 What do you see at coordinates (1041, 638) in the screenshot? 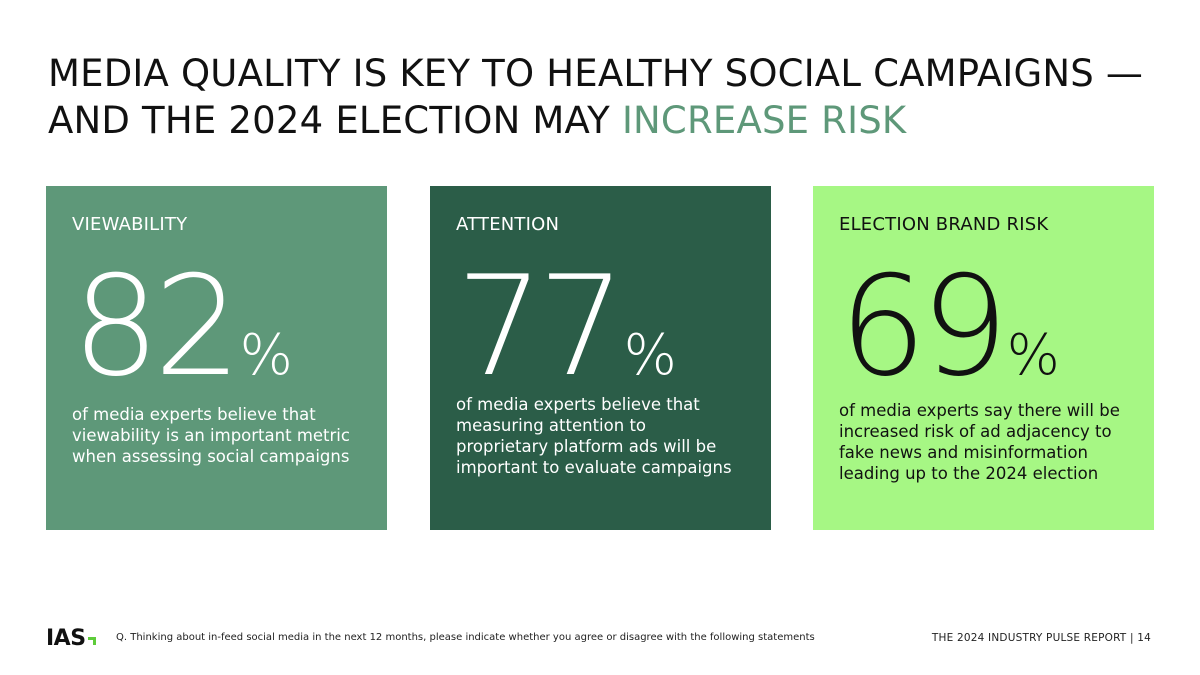
I see `report-footer: THE 2024 INDUSTRY PULSE REPORT | 14` at bounding box center [1041, 638].